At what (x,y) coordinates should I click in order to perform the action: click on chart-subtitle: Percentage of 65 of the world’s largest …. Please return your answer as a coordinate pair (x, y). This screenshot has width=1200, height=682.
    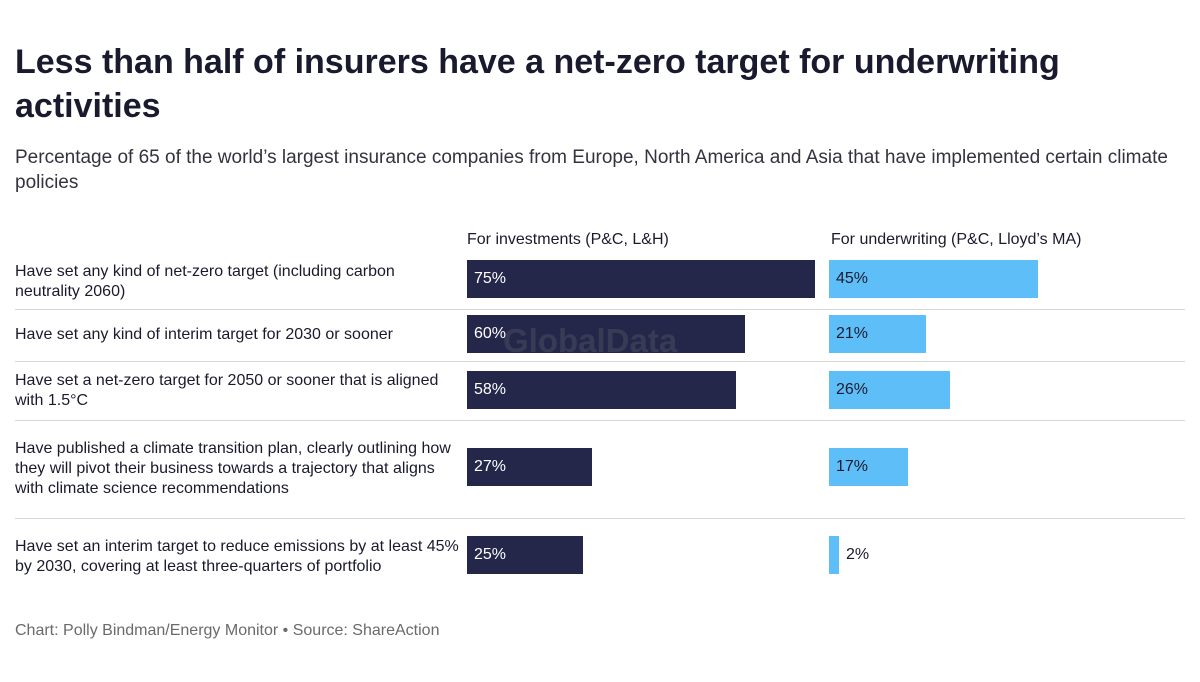
    Looking at the image, I should click on (591, 170).